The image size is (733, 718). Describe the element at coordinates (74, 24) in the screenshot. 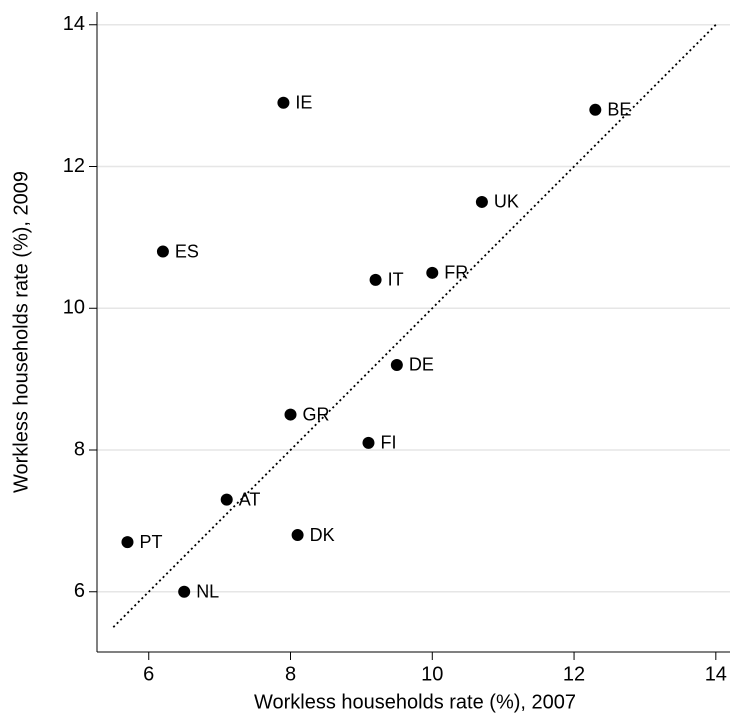

I see `y-tick-label: 14` at that location.